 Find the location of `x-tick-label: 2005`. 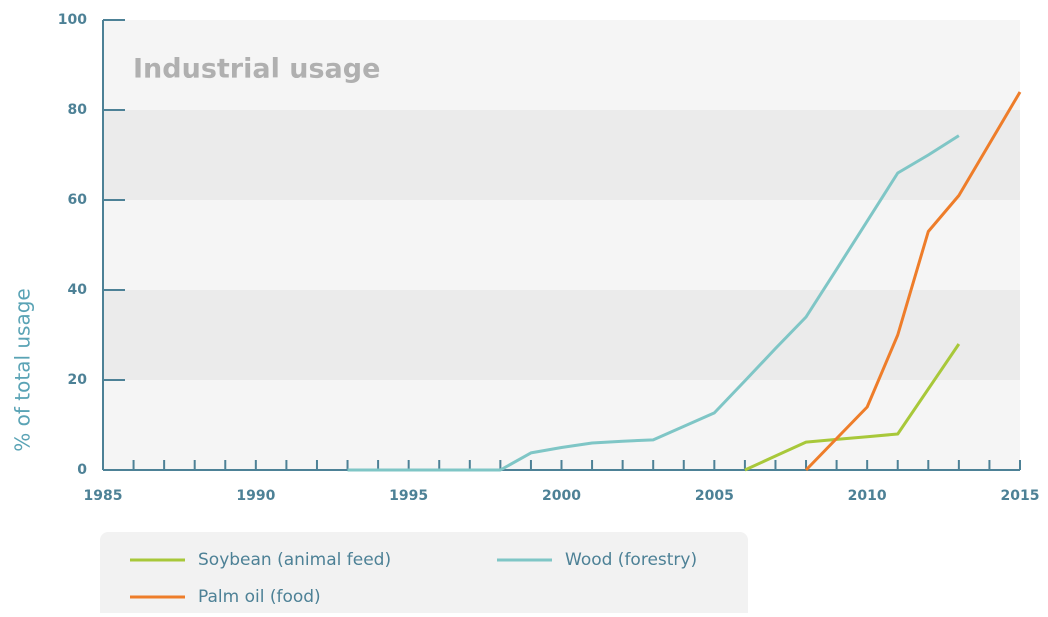

x-tick-label: 2005 is located at coordinates (714, 496).